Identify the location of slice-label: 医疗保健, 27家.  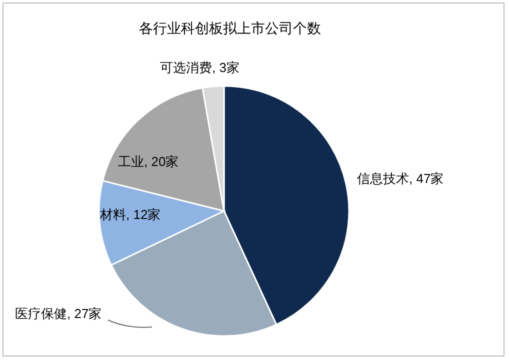
(58, 313).